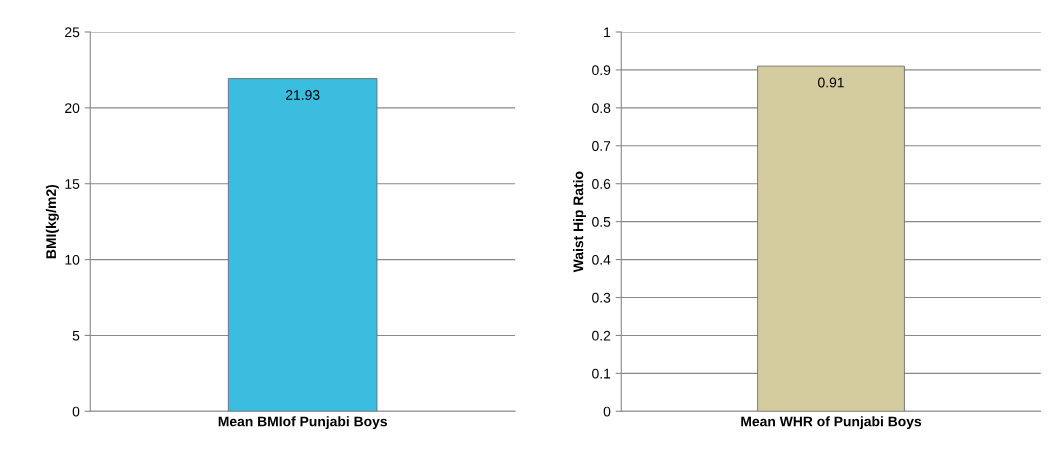 This screenshot has height=457, width=1062. What do you see at coordinates (72, 32) in the screenshot?
I see `y-tick-label: 25` at bounding box center [72, 32].